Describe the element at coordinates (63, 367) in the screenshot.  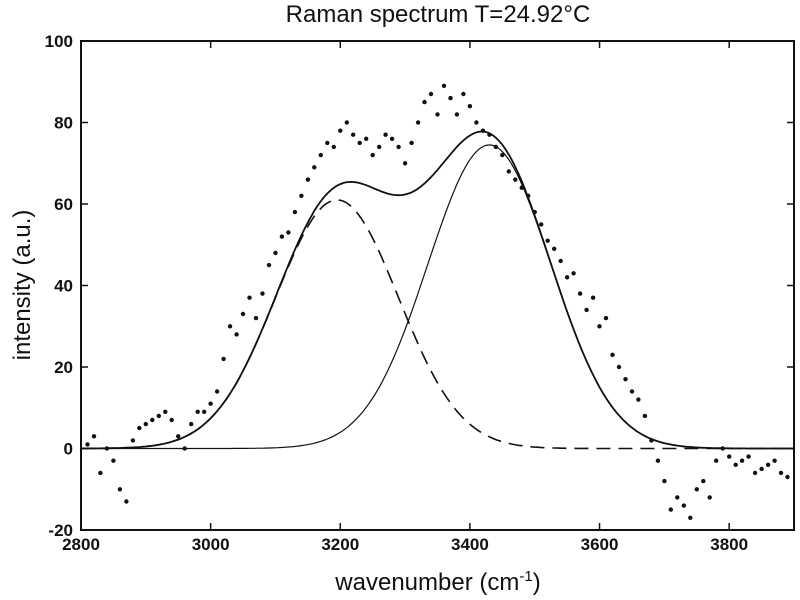
I see `y-tick-label: 20` at that location.